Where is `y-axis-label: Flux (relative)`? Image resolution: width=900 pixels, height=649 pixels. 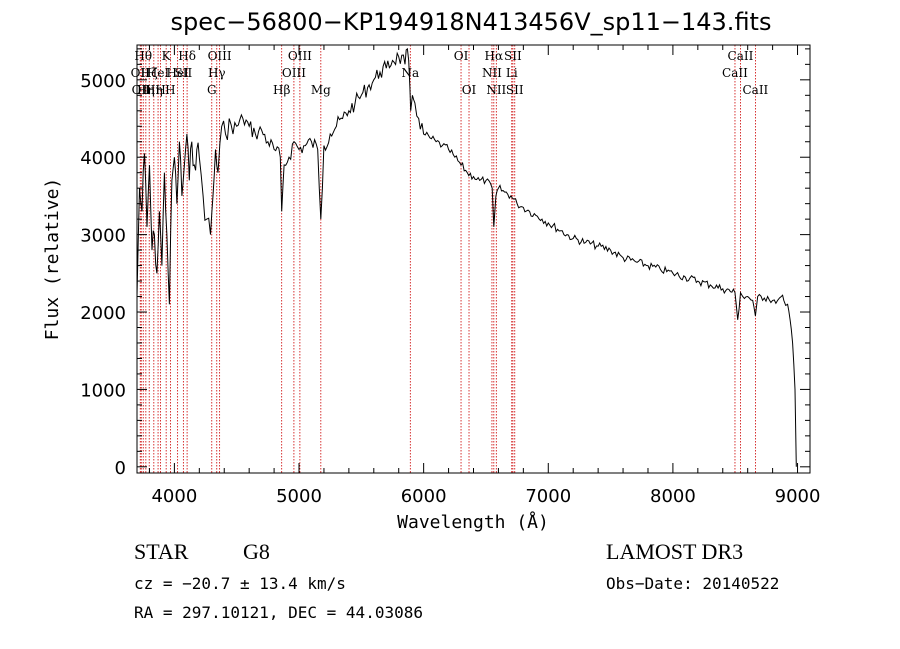
y-axis-label: Flux (relative) is located at coordinates (52, 259).